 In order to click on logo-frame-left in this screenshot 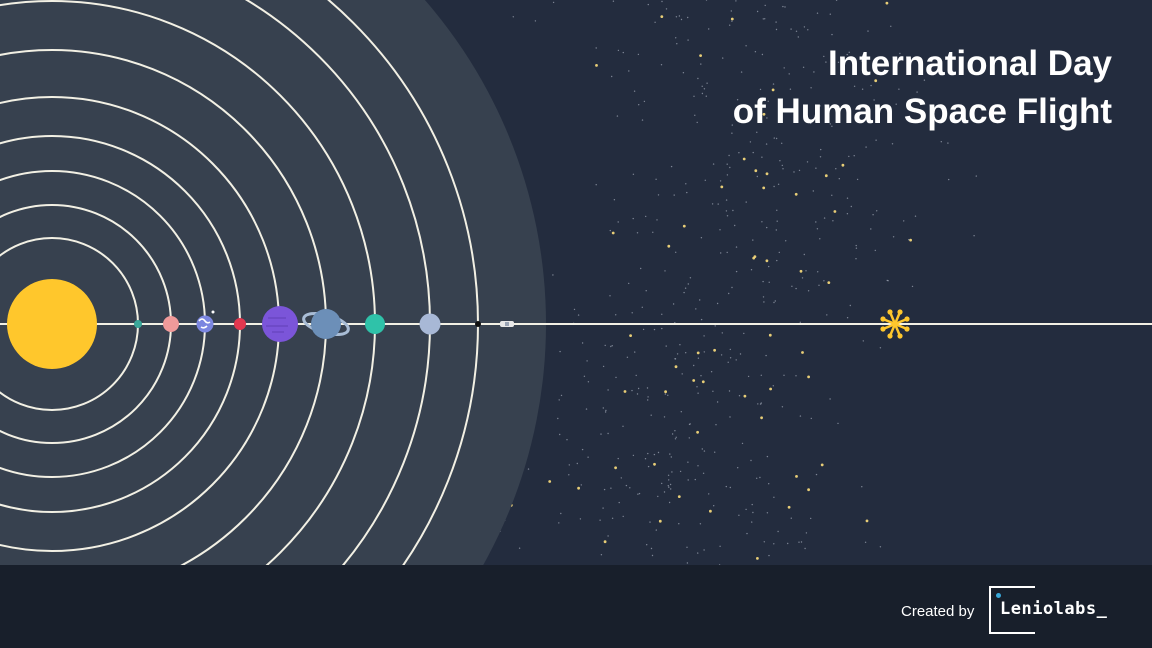, I will do `click(990, 610)`.